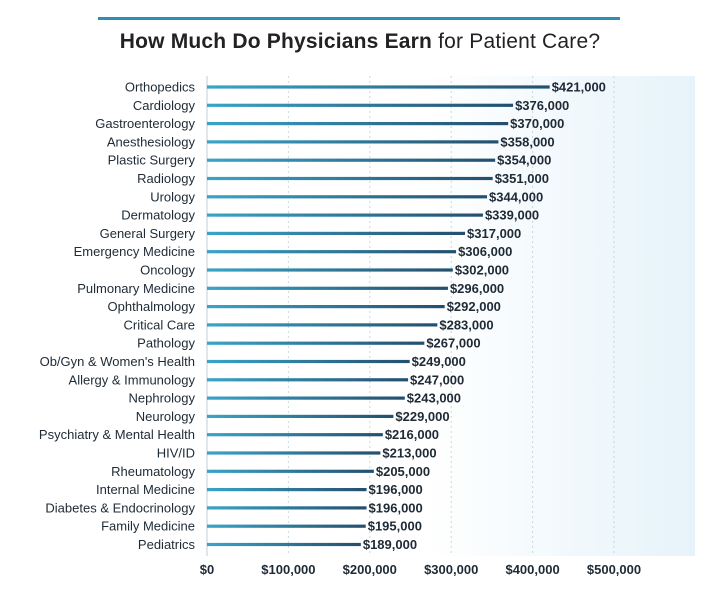  What do you see at coordinates (451, 569) in the screenshot?
I see `x-tick-label: $300,000` at bounding box center [451, 569].